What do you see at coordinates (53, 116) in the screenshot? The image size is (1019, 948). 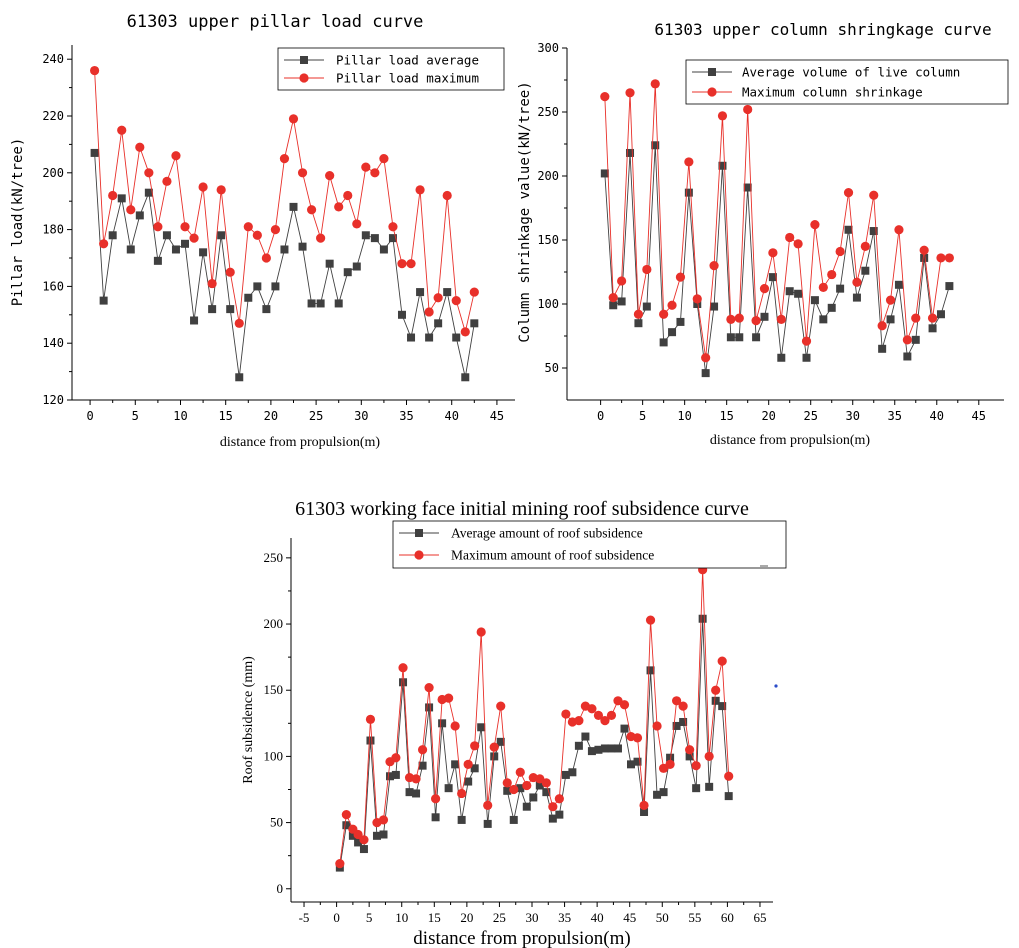 I see `y-tick-label: 220` at bounding box center [53, 116].